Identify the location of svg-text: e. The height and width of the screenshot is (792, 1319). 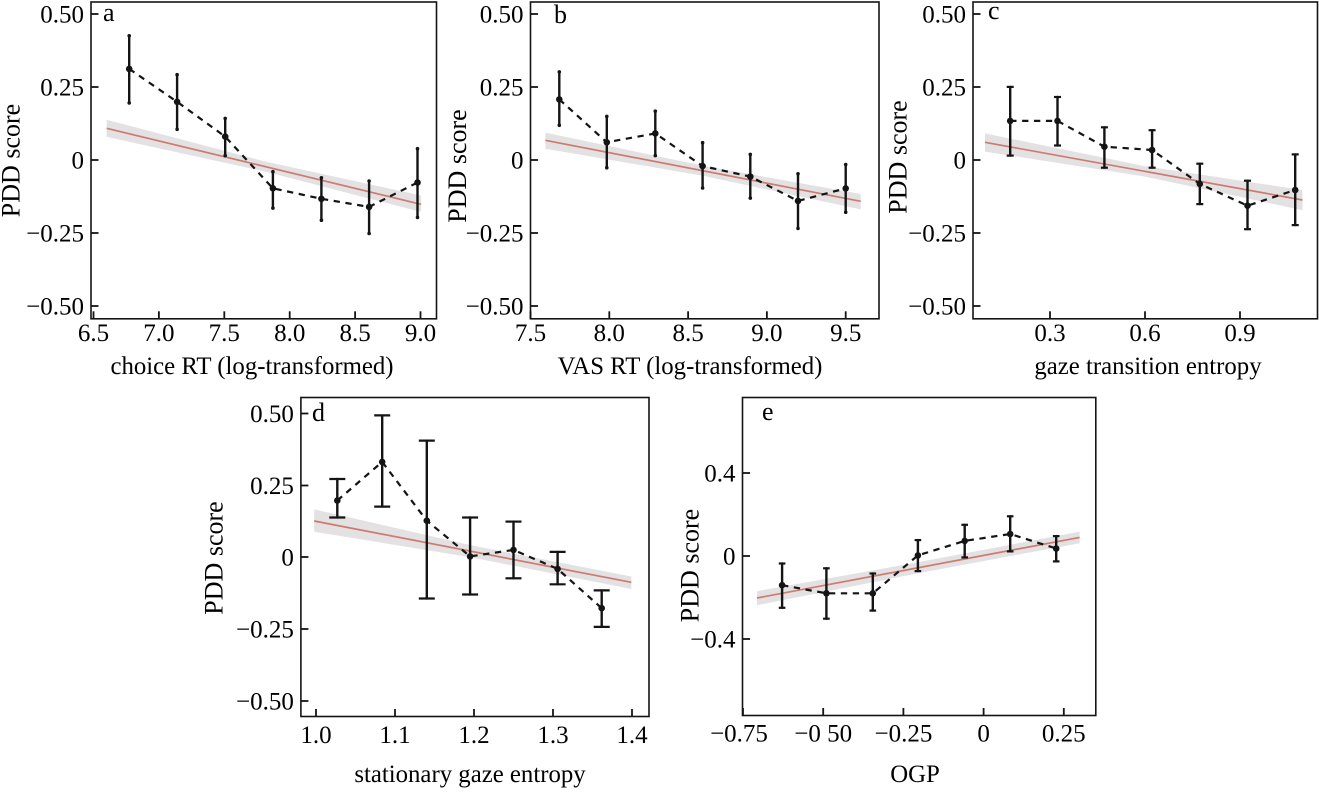
(768, 411).